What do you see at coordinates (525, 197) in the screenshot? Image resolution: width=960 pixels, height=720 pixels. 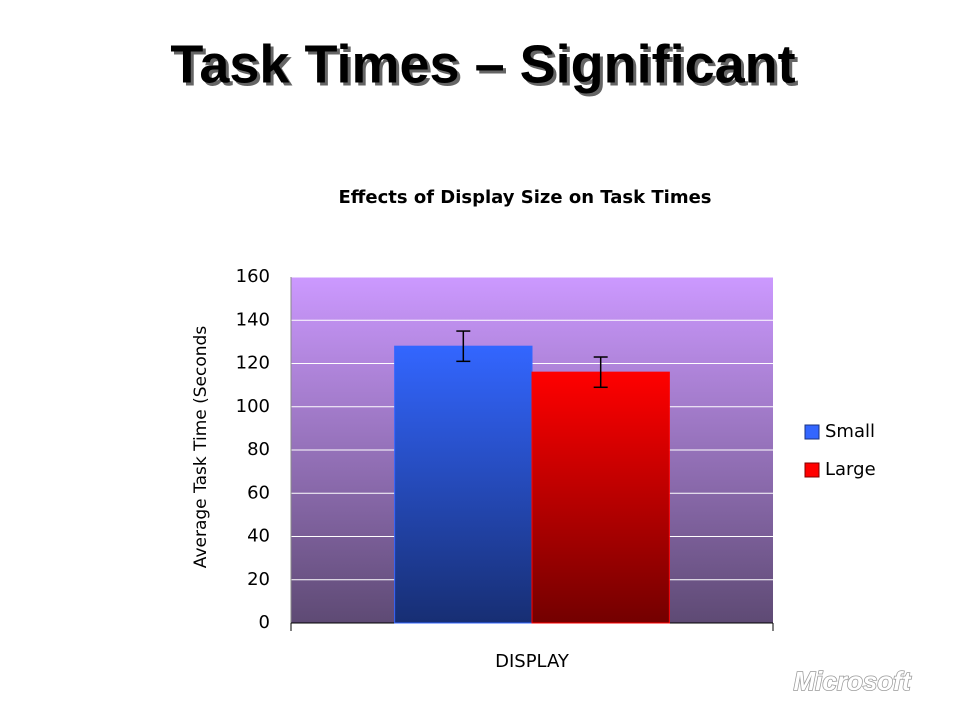 I see `chart-title: Effects of Display Size on Task Times` at bounding box center [525, 197].